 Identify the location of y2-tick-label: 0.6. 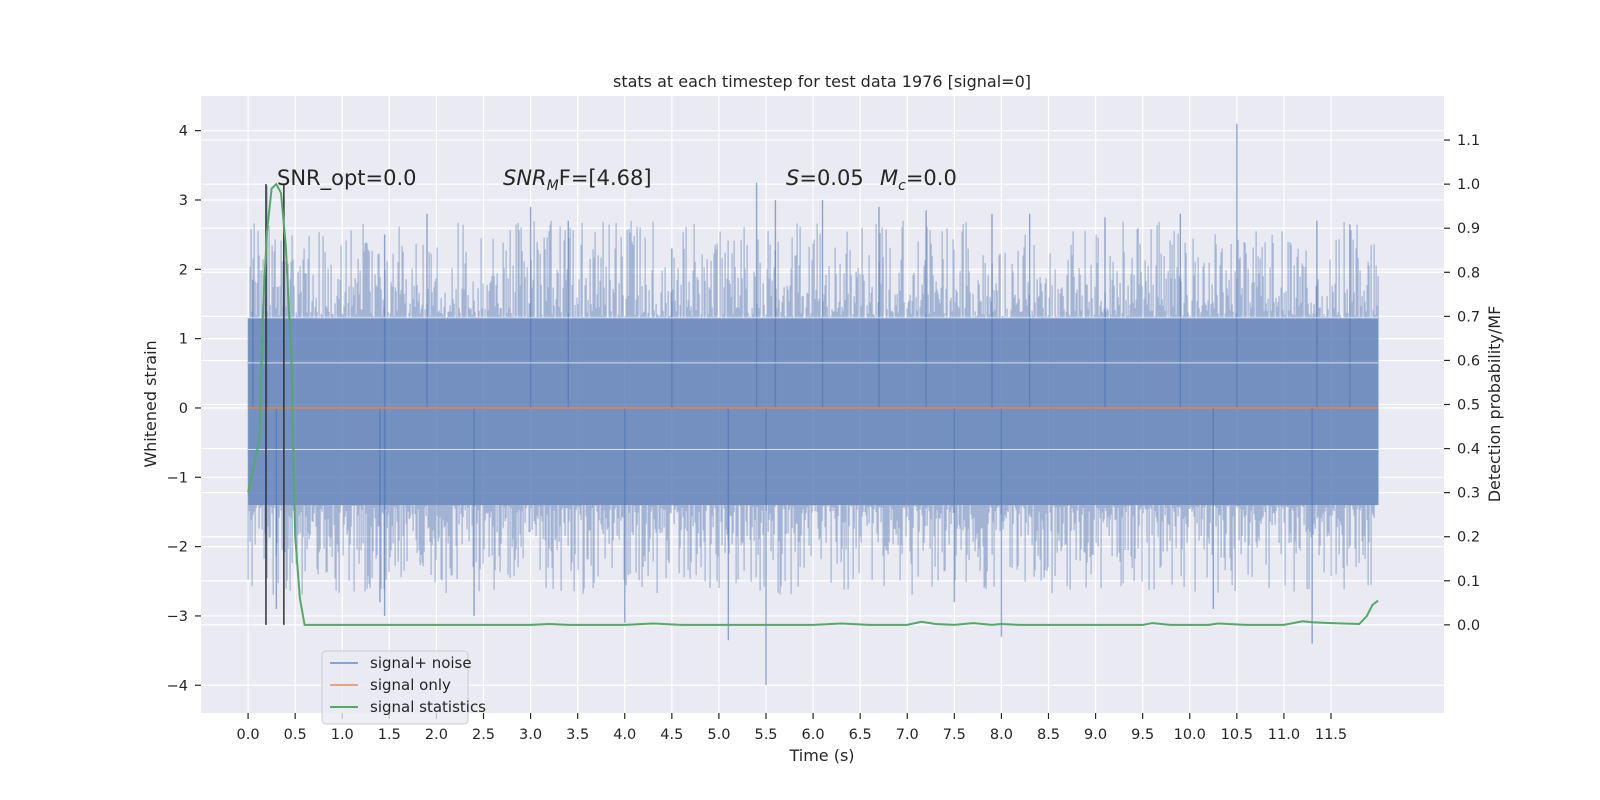
(1468, 361).